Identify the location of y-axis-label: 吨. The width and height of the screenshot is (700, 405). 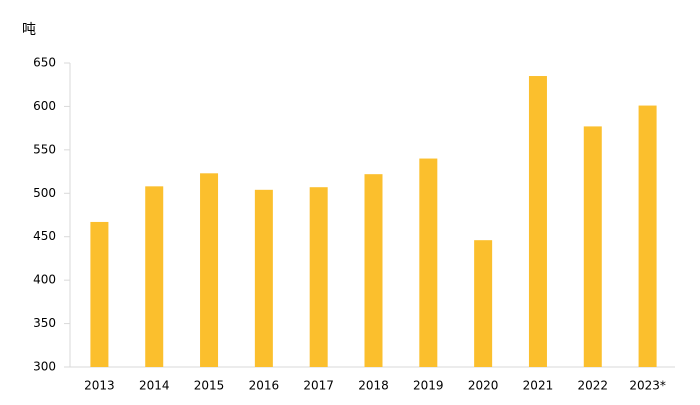
(29, 30).